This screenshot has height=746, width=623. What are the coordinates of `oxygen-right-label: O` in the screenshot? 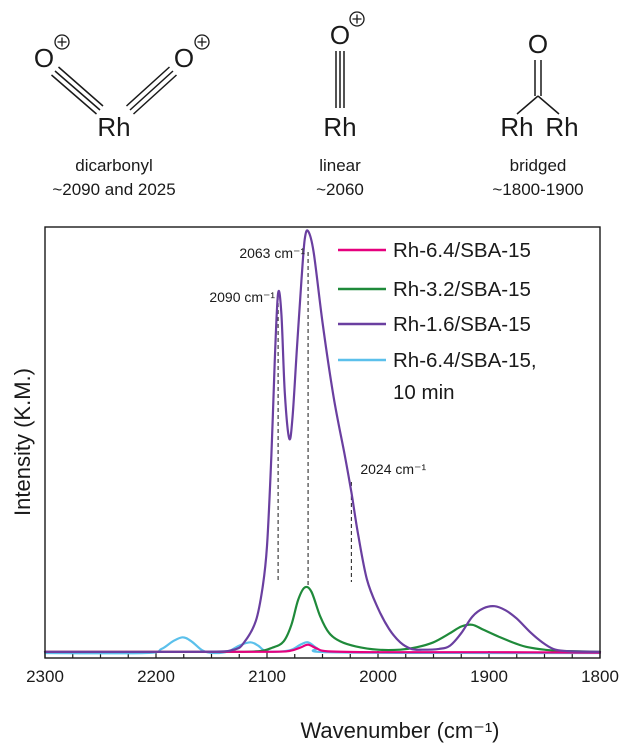 It's located at (184, 58).